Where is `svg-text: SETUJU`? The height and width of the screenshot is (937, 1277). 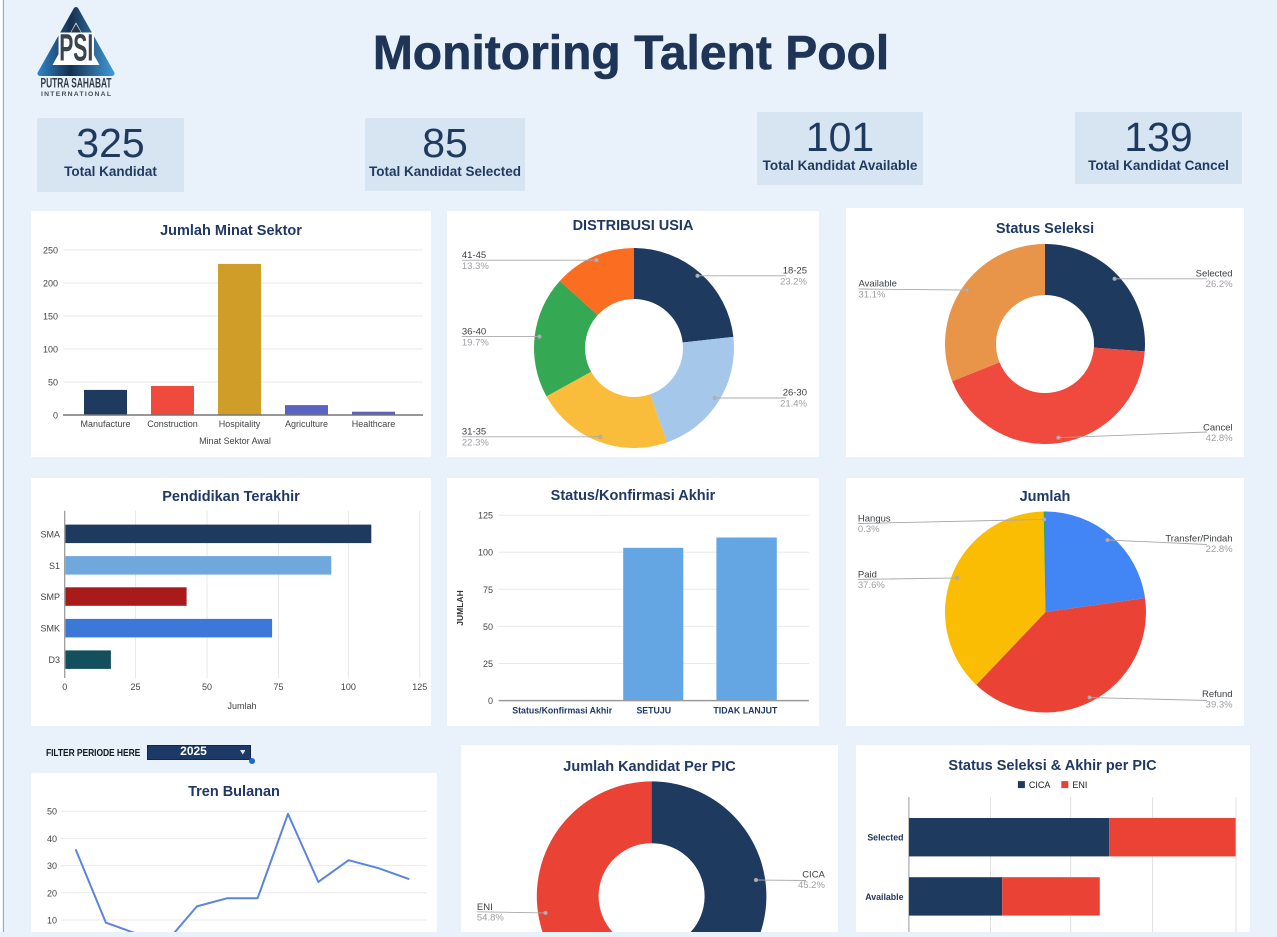 svg-text: SETUJU is located at coordinates (653, 711).